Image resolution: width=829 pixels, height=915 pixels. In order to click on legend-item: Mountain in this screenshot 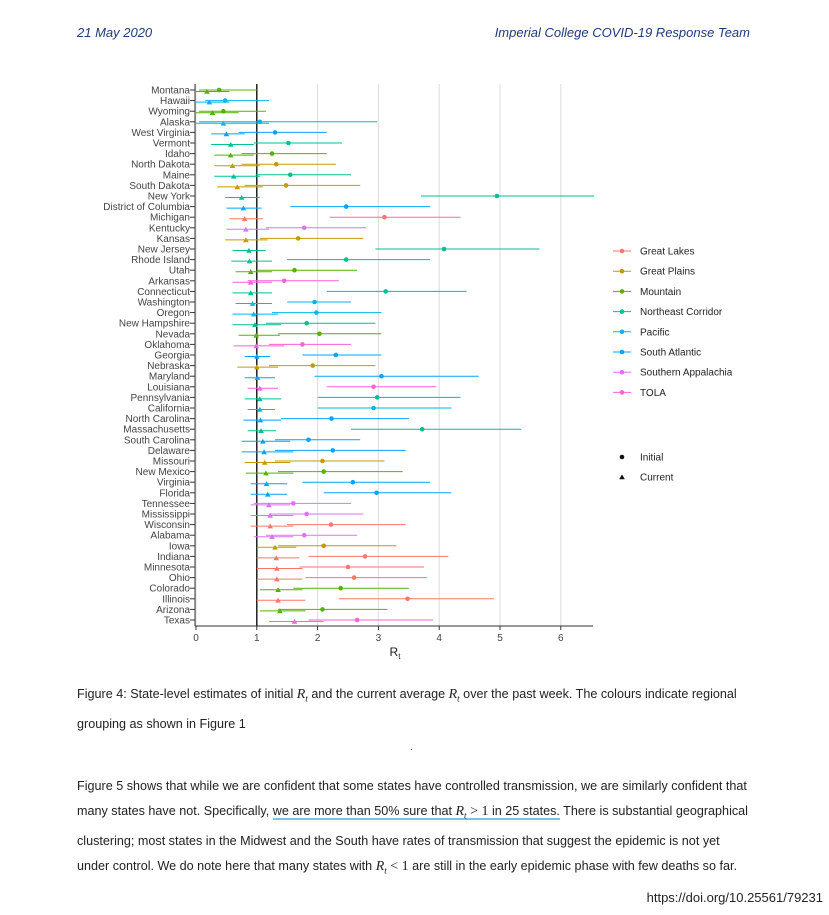, I will do `click(647, 292)`.